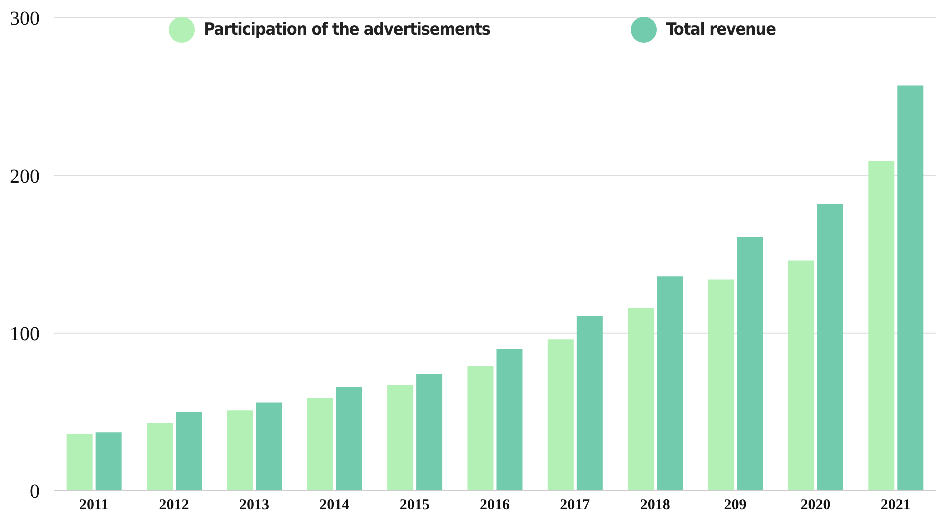 The height and width of the screenshot is (529, 944). Describe the element at coordinates (254, 506) in the screenshot. I see `x-tick-label: 2013` at that location.